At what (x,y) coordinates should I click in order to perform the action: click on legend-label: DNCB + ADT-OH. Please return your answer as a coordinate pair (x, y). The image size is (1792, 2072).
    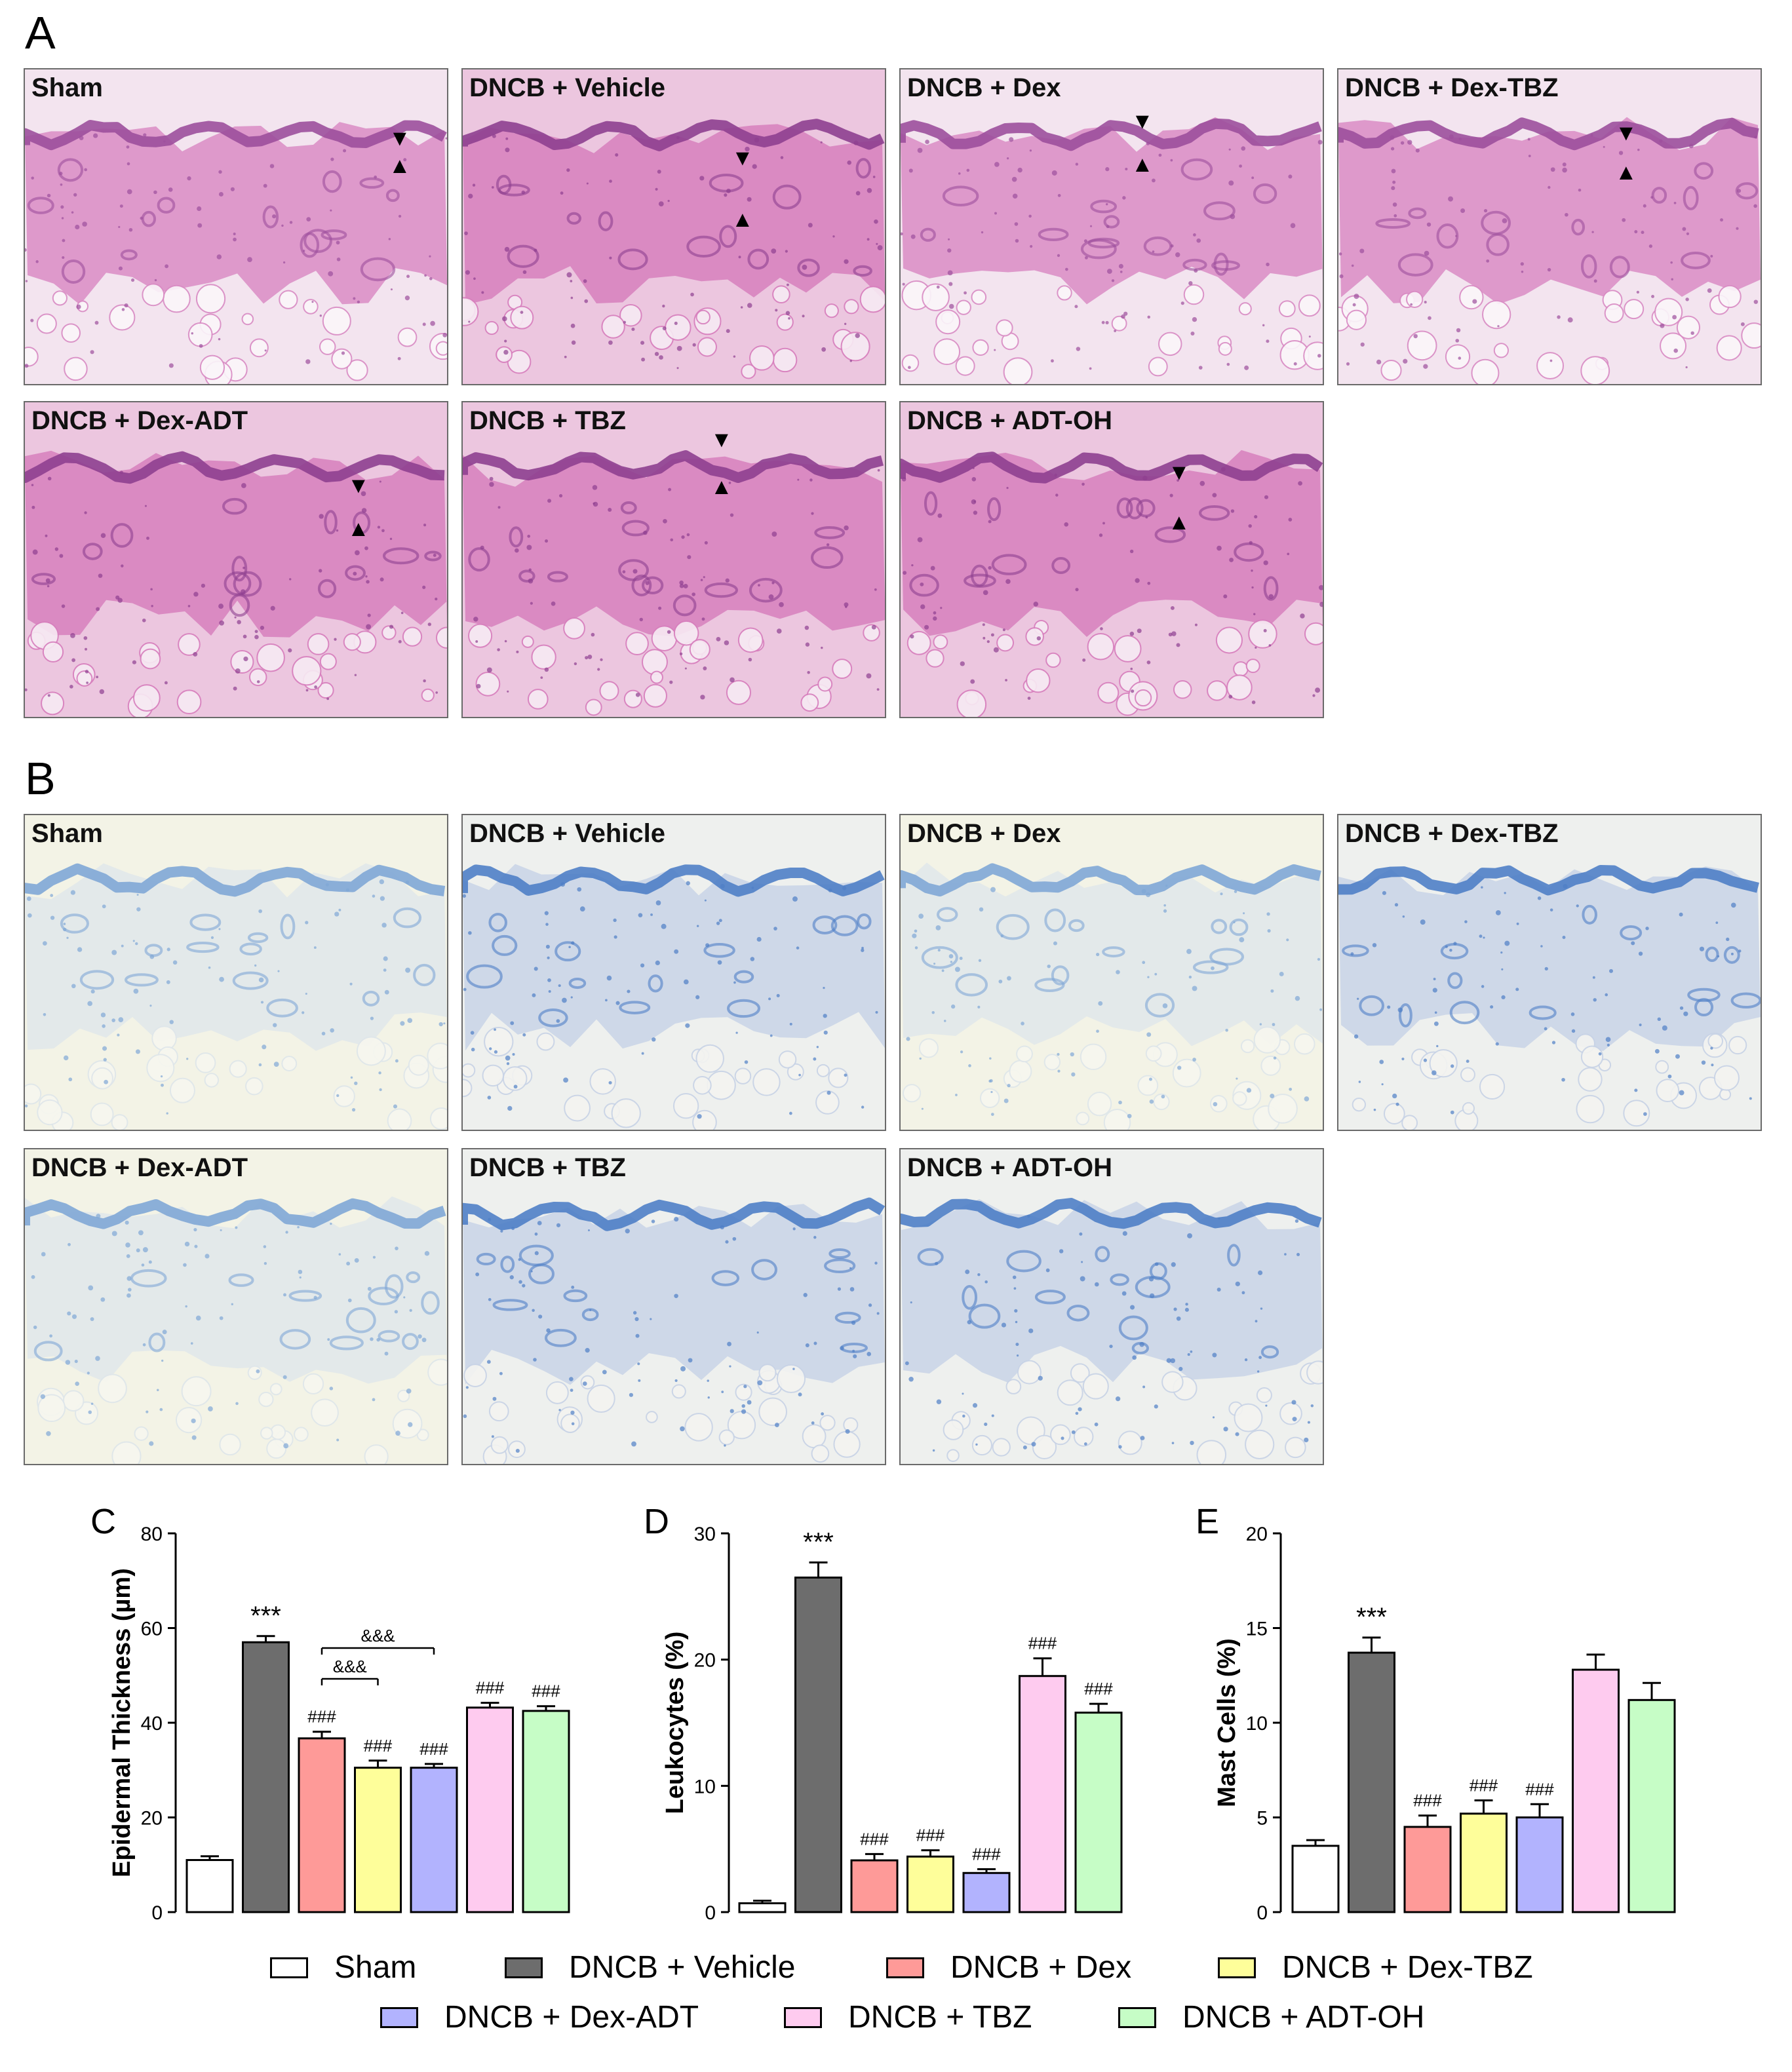
    Looking at the image, I should click on (1303, 2017).